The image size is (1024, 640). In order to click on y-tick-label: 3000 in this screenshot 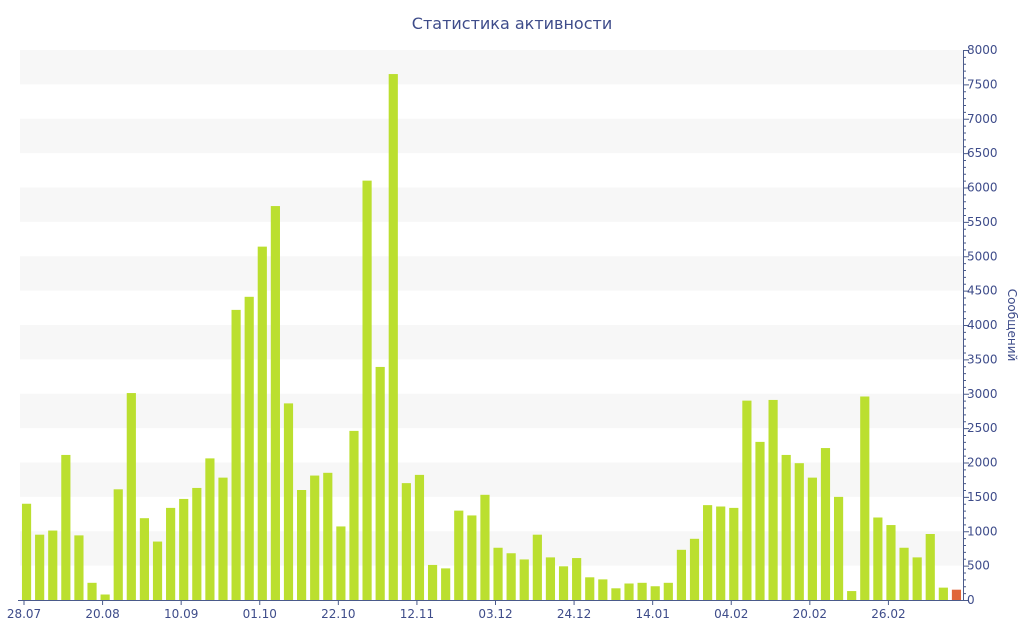, I will do `click(982, 394)`.